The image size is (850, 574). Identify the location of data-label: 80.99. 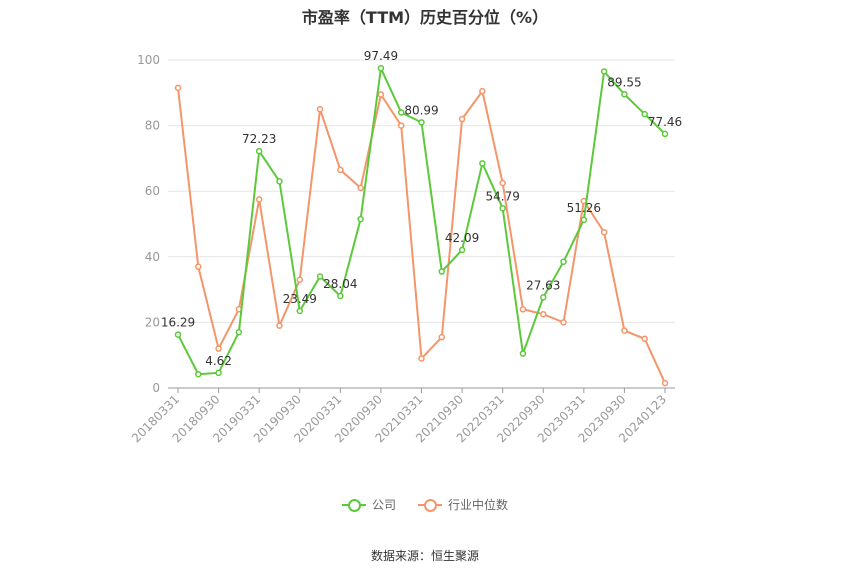
(421, 110).